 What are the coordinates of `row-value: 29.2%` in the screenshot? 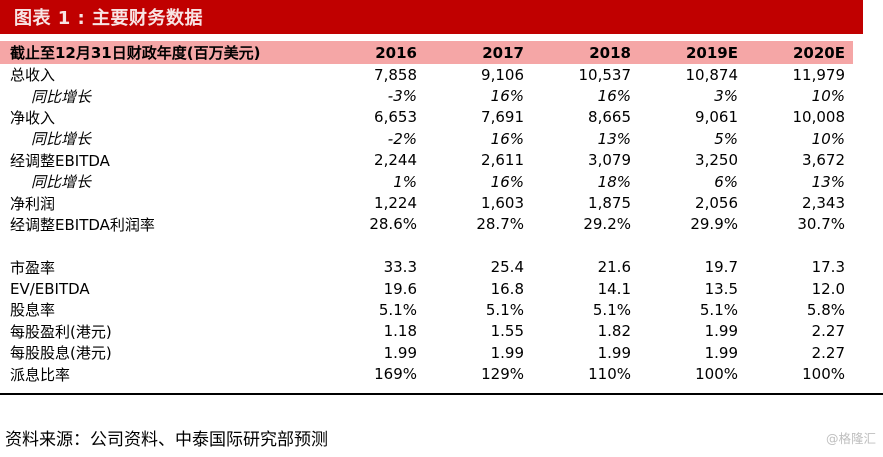 It's located at (607, 224).